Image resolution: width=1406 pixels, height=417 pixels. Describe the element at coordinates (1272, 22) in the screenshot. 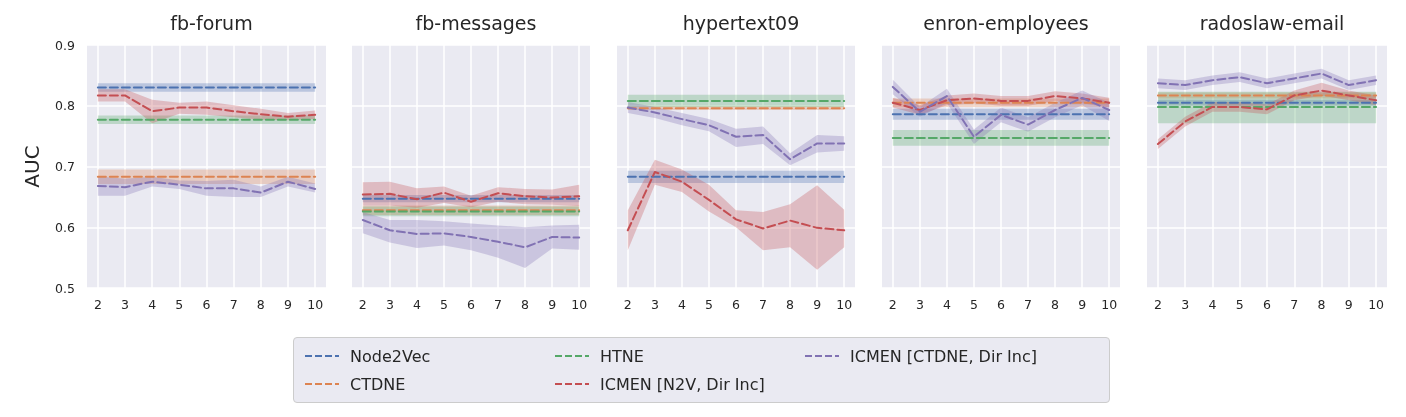

I see `chart-title: radoslaw-email` at that location.